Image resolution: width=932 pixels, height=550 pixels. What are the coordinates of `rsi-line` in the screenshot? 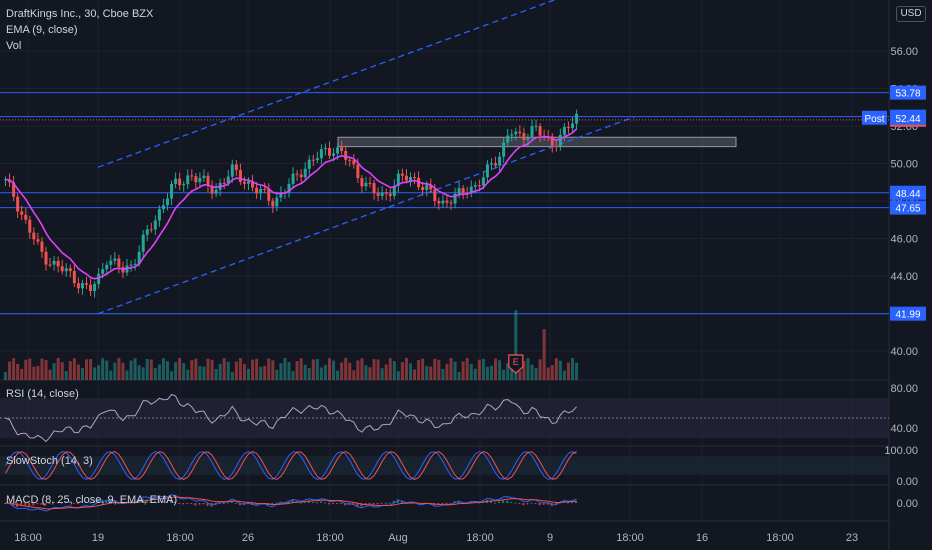 It's located at (291, 418).